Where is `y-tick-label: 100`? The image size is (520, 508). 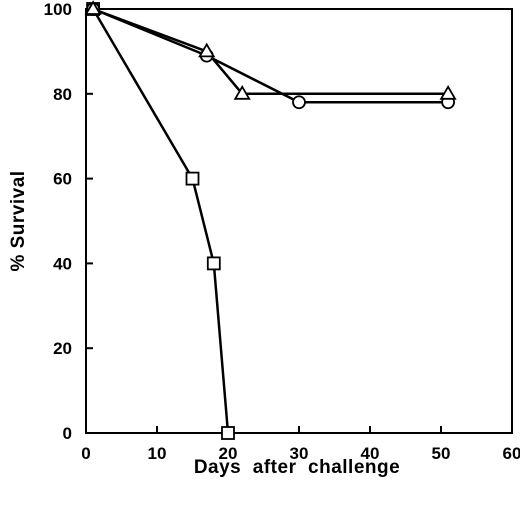 y-tick-label: 100 is located at coordinates (58, 9).